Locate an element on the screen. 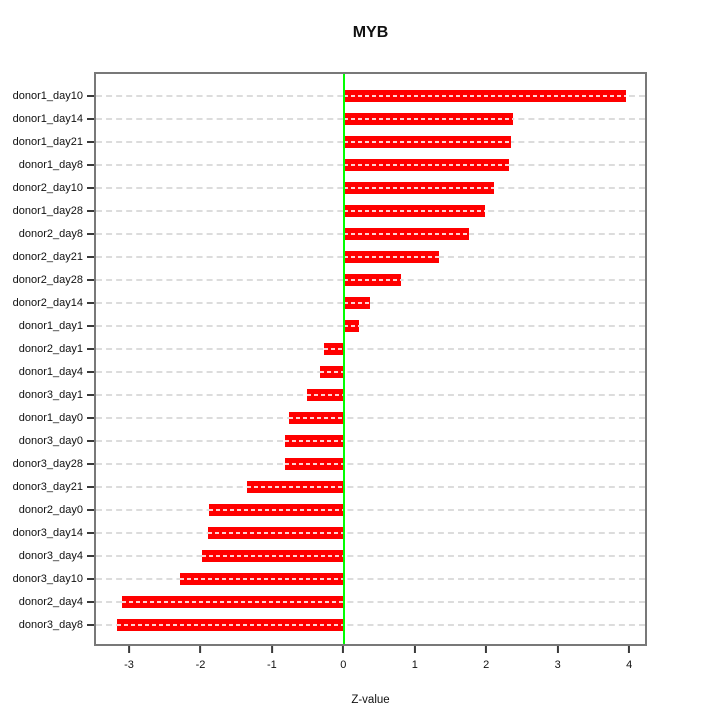  y-label-row: donor3_day8 is located at coordinates (47, 624).